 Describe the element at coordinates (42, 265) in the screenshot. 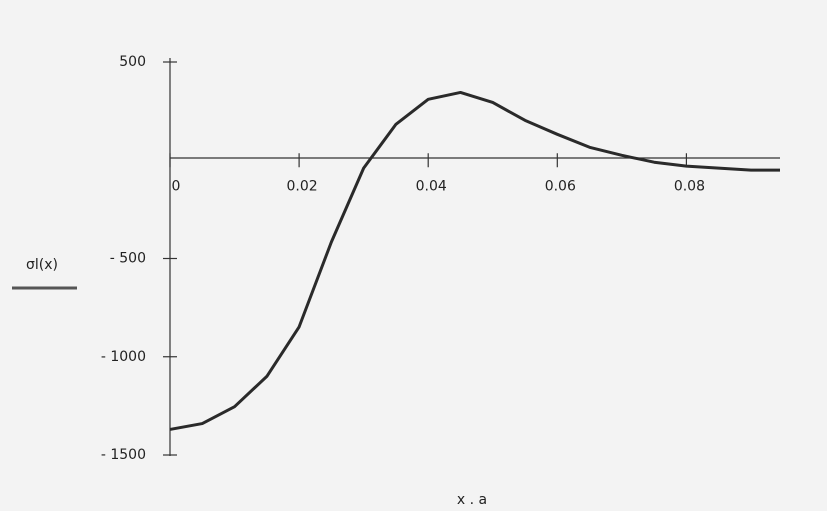

I see `y-axis-label: σl(x)` at that location.